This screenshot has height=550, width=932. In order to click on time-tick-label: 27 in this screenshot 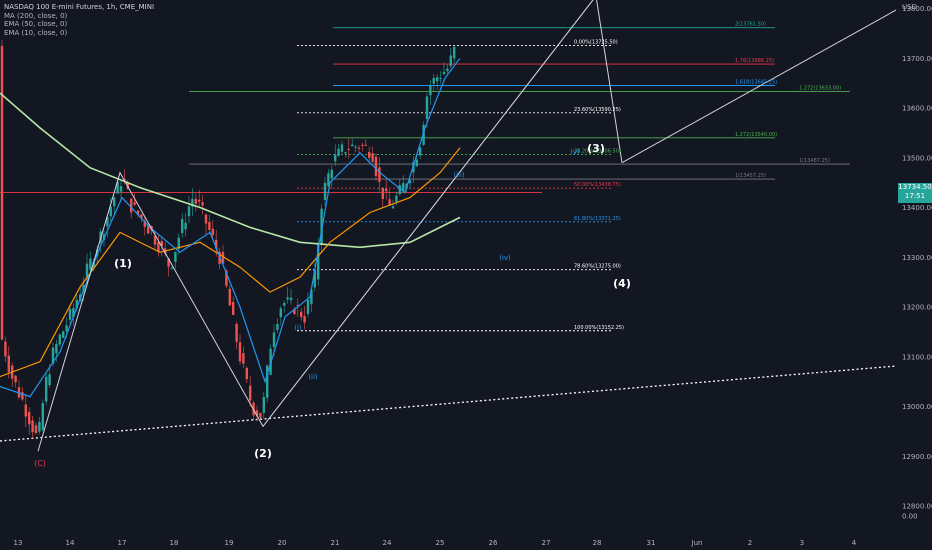, I will do `click(546, 543)`.